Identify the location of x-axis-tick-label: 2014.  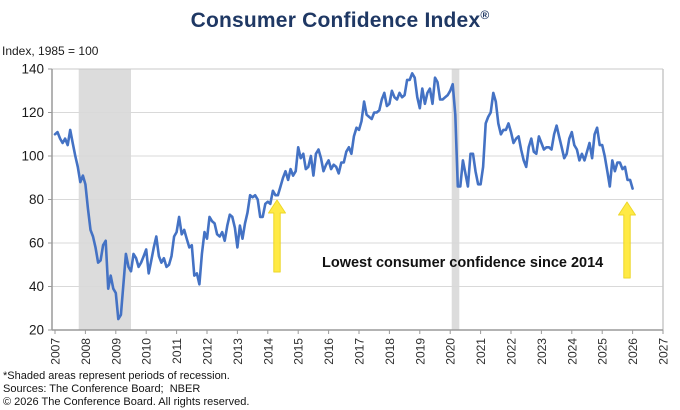
(268, 351).